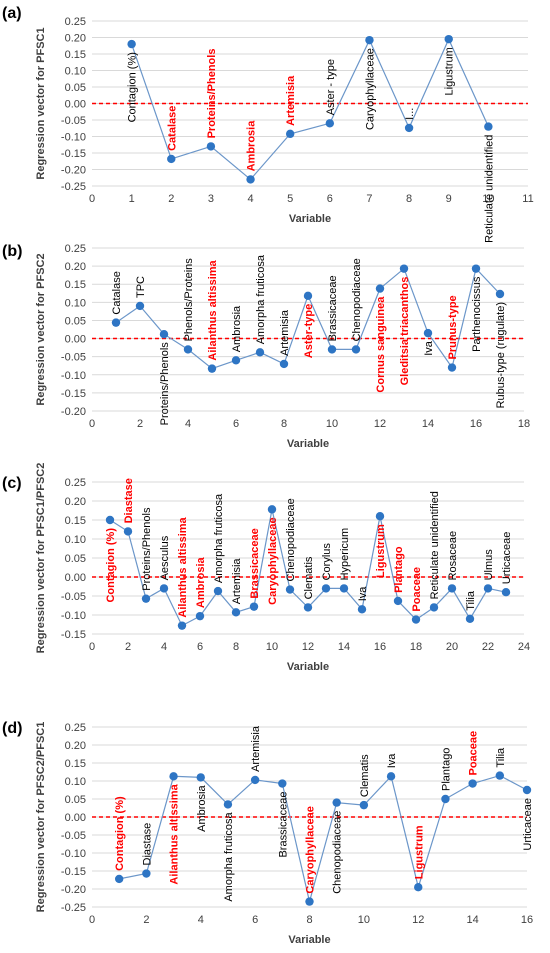 The image size is (550, 953). What do you see at coordinates (75, 764) in the screenshot?
I see `y-tick-label: 0.15` at bounding box center [75, 764].